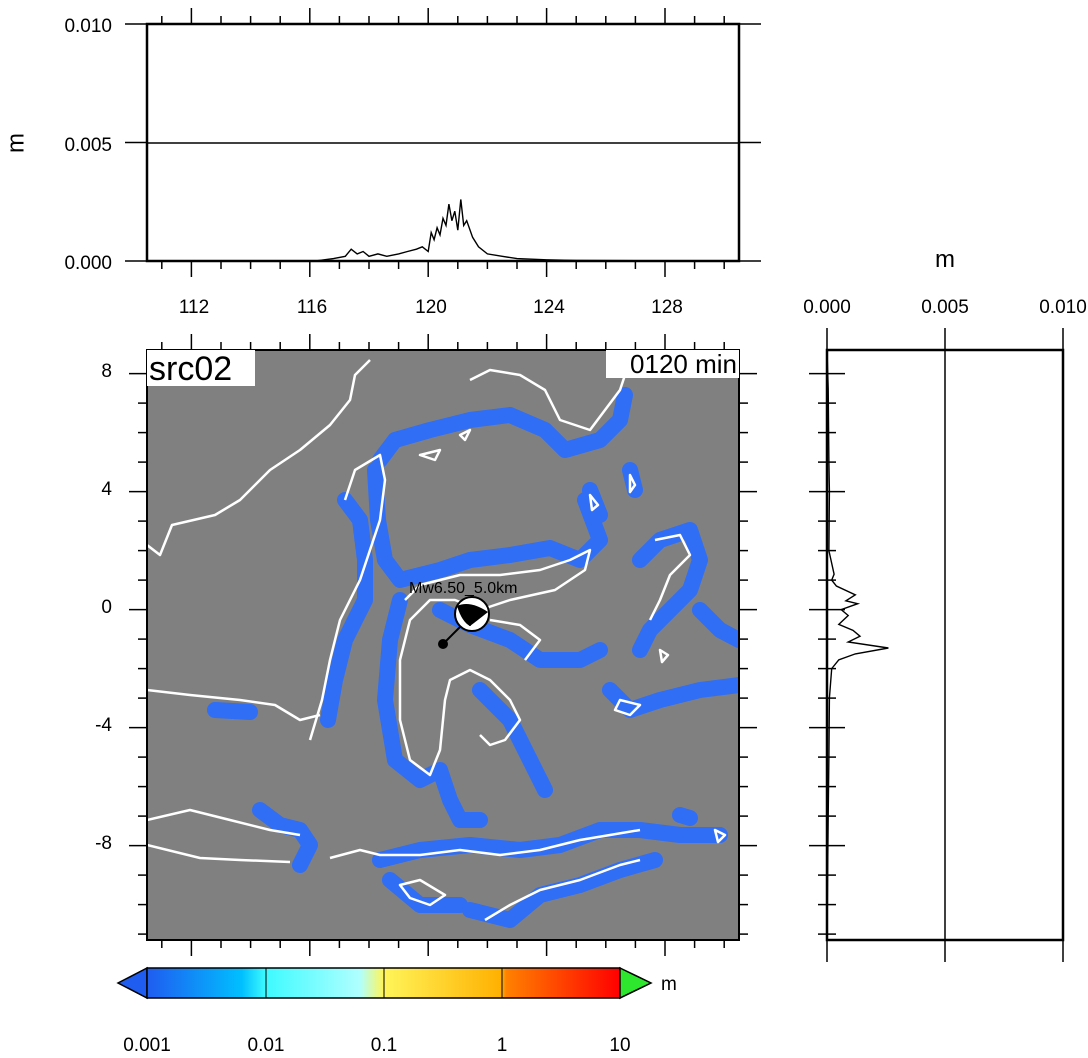  Describe the element at coordinates (936, 645) in the screenshot. I see `right-profile-ticks` at that location.